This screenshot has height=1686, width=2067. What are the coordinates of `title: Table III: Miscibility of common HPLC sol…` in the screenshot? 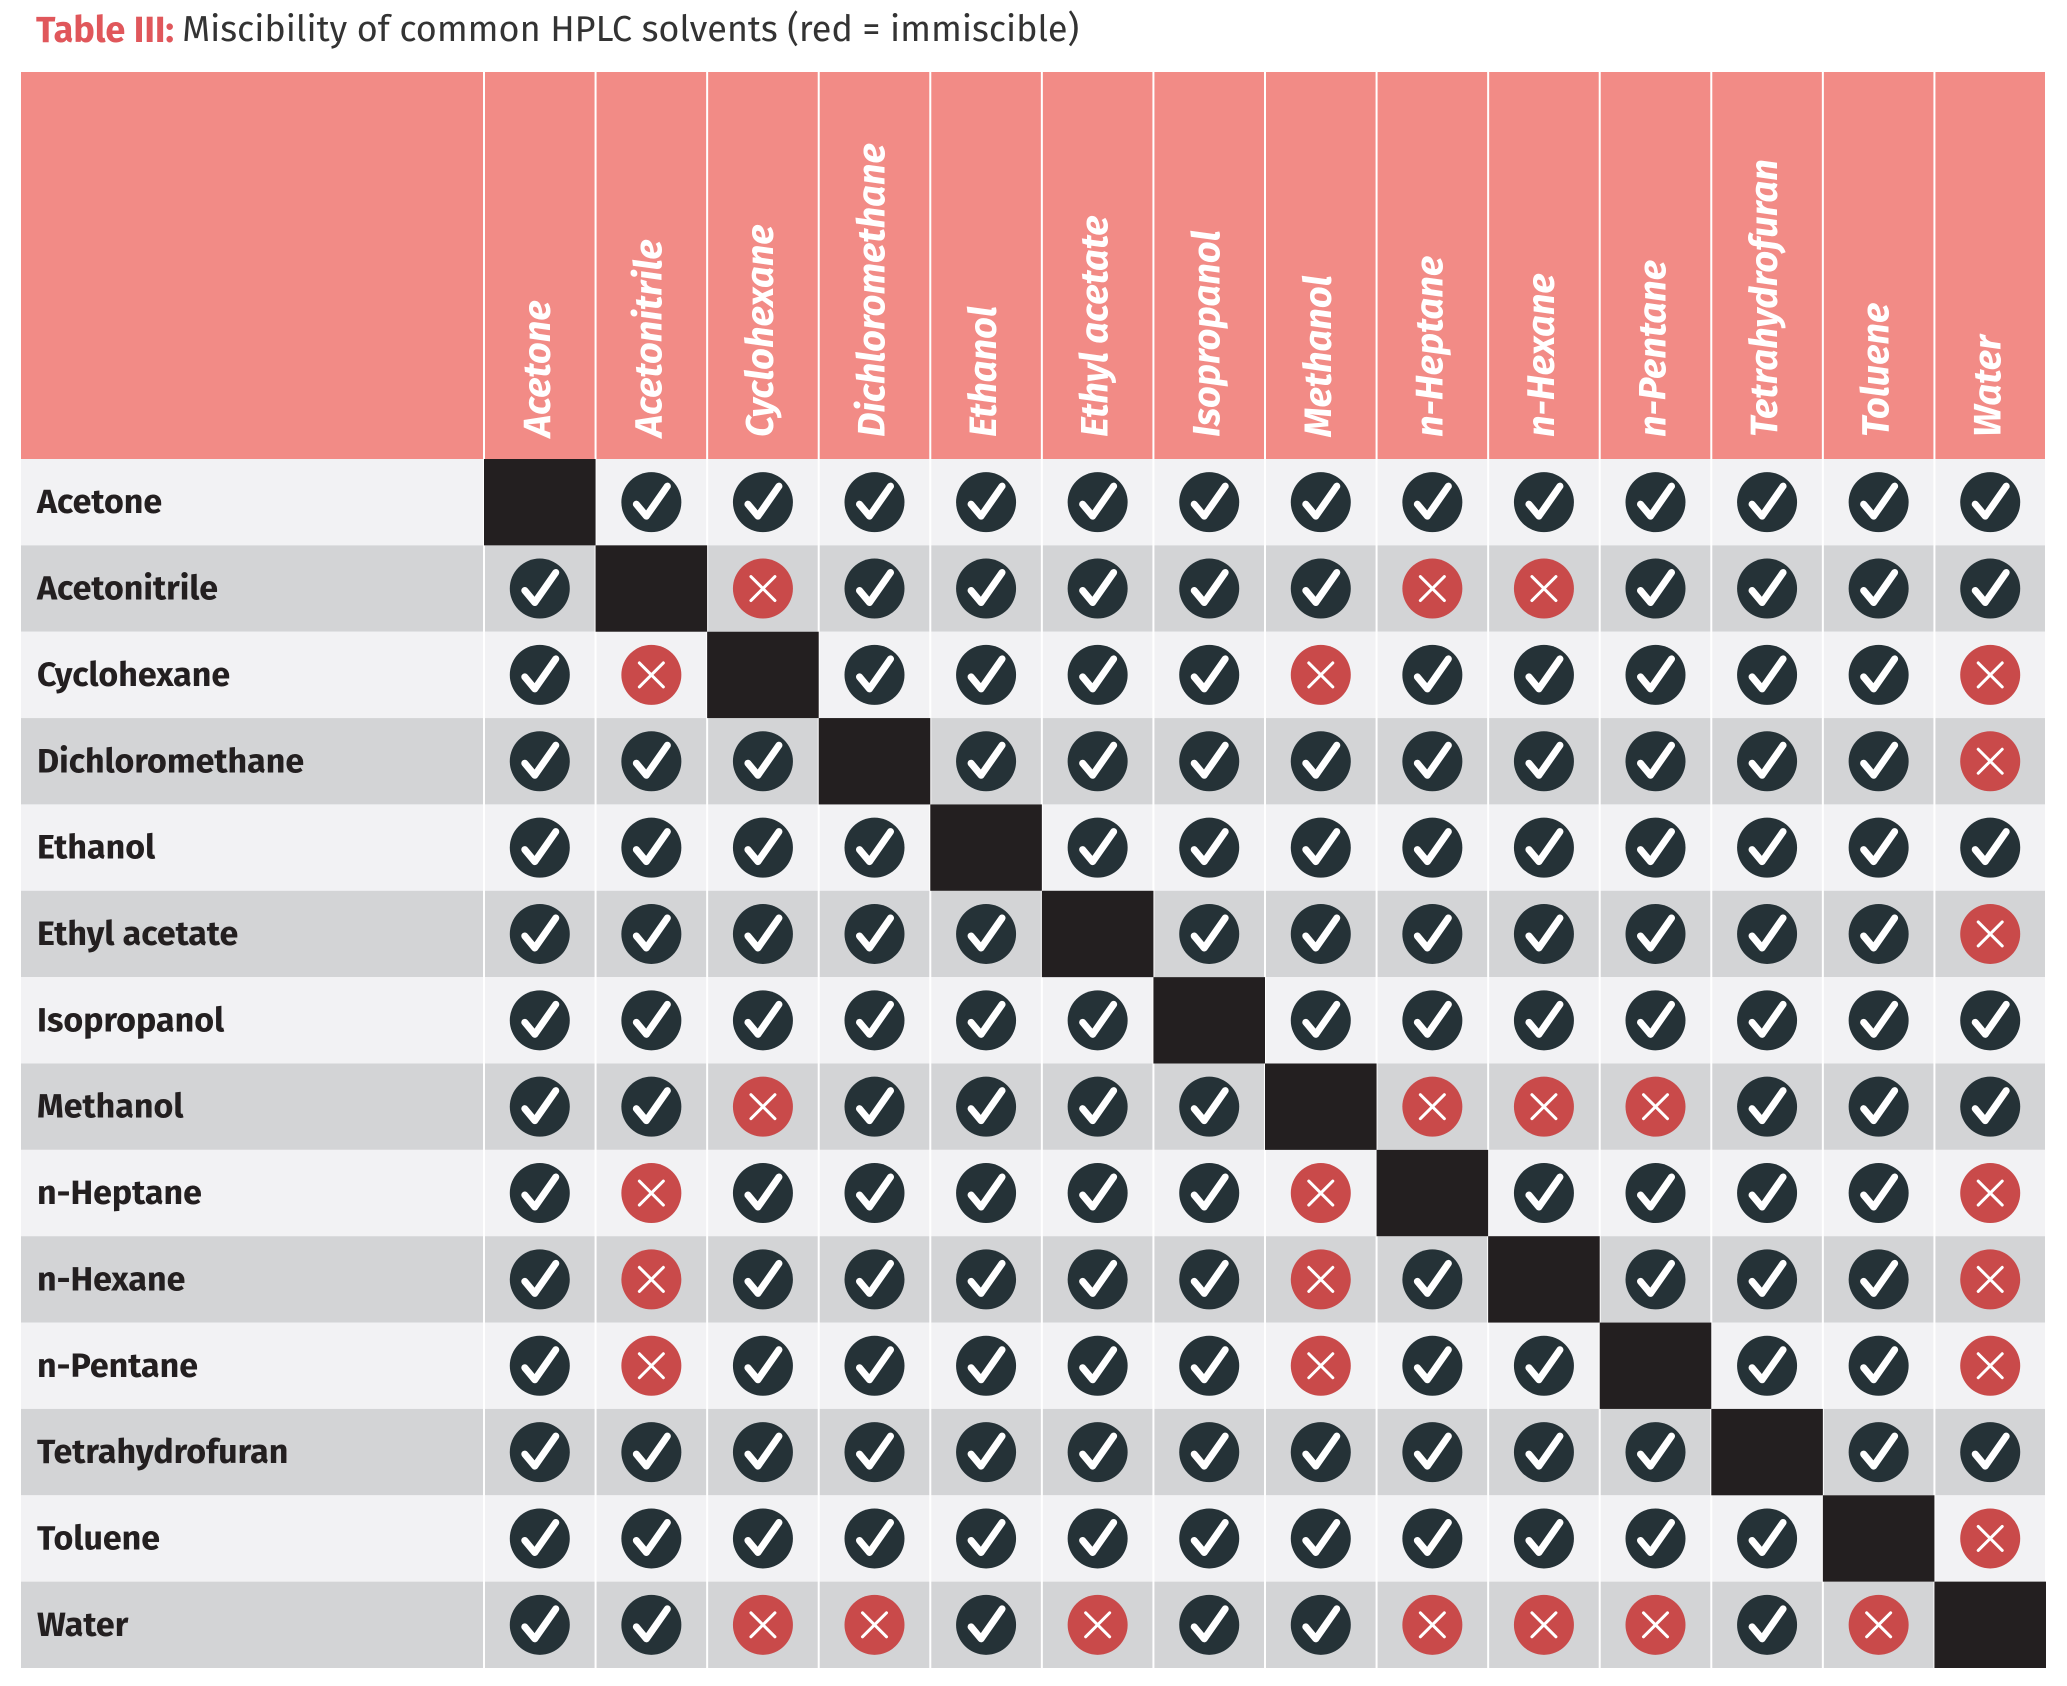 It's located at (557, 29).